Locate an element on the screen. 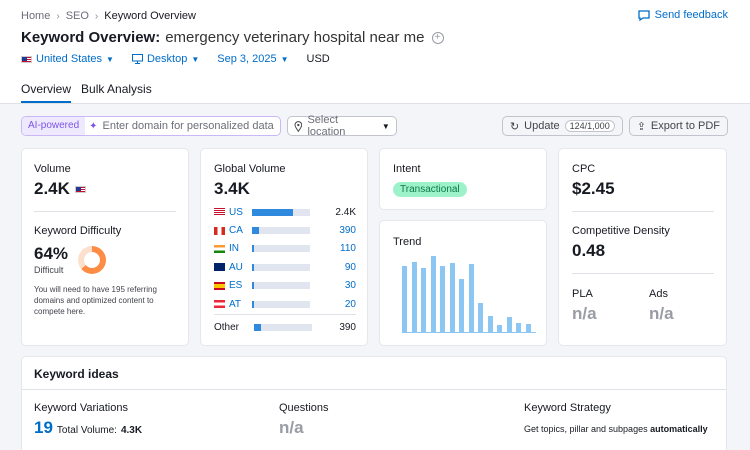 Image resolution: width=750 pixels, height=450 pixels. cpc-value: $2.45 is located at coordinates (593, 188).